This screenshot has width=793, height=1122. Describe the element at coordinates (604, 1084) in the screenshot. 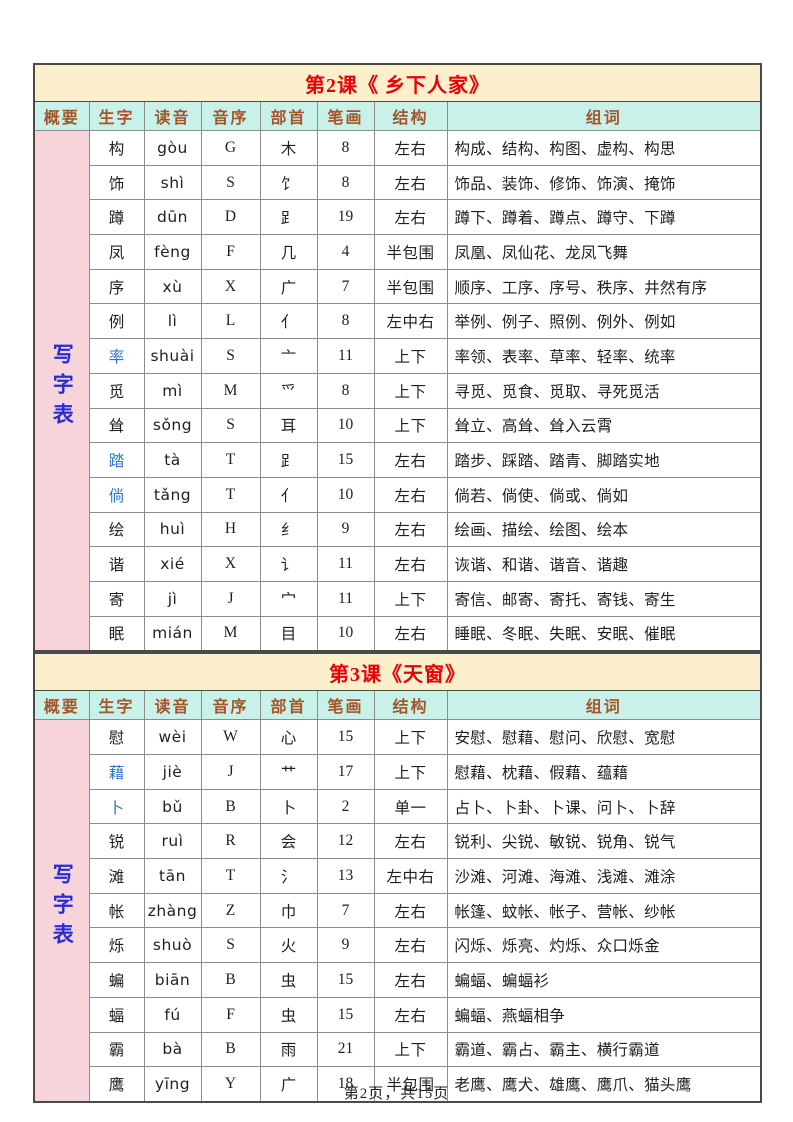

I see `word-list: 老鹰、鹰犬、雄鹰、鹰爪、猫头鹰` at that location.